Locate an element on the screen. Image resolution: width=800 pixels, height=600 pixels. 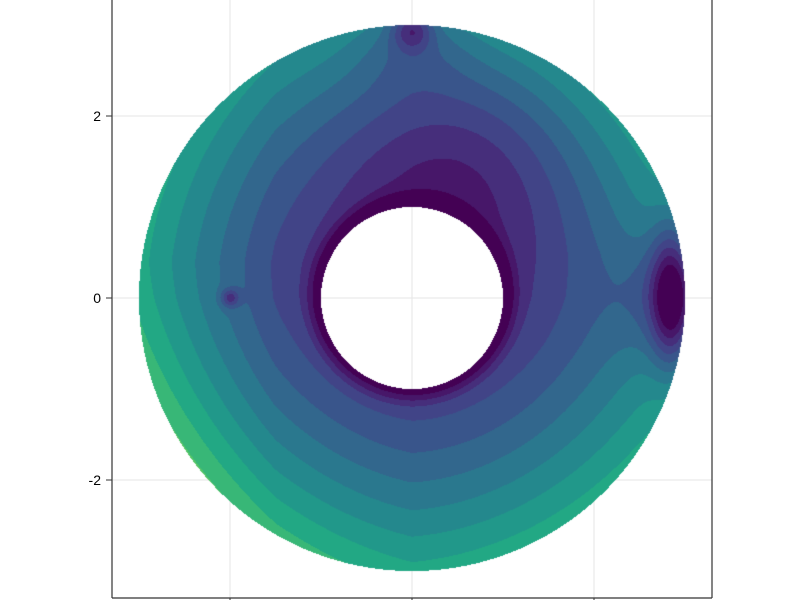
y-tick-label-0: 0 is located at coordinates (97, 298).